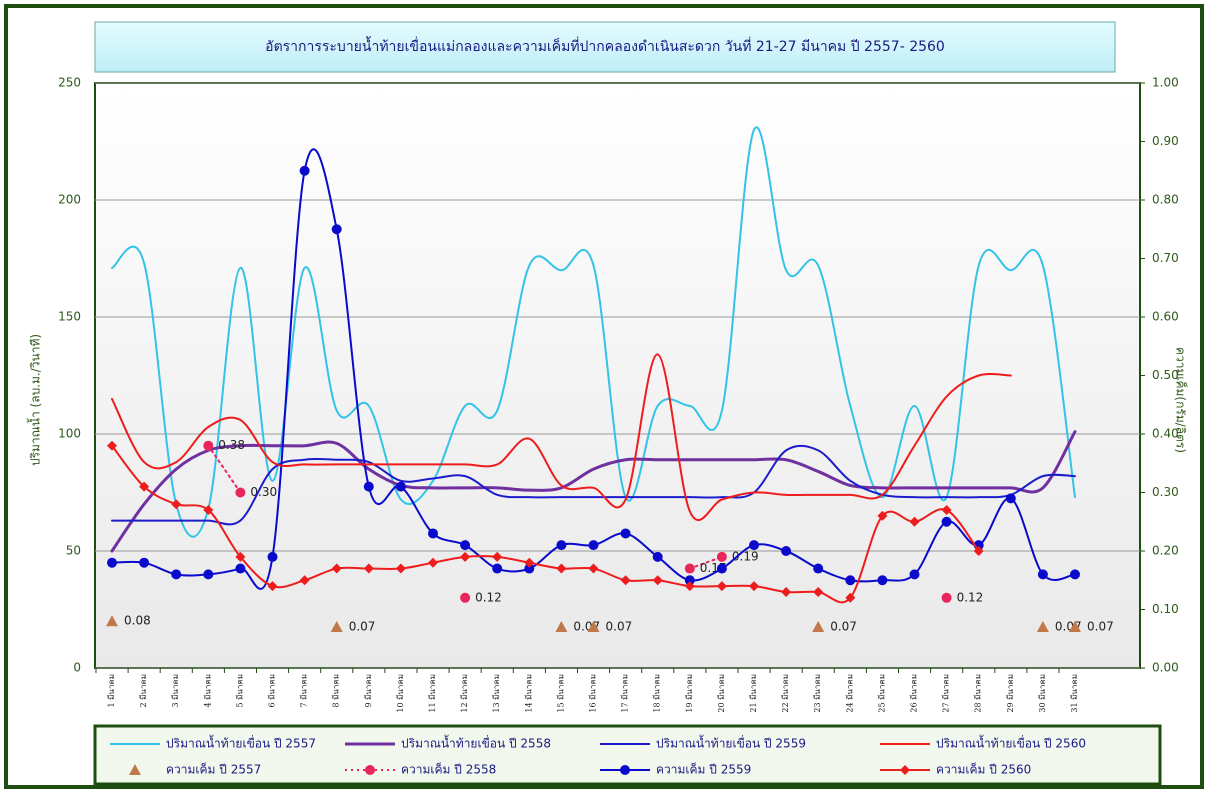  I want to click on y2-tick-label: 0.50, so click(1165, 375).